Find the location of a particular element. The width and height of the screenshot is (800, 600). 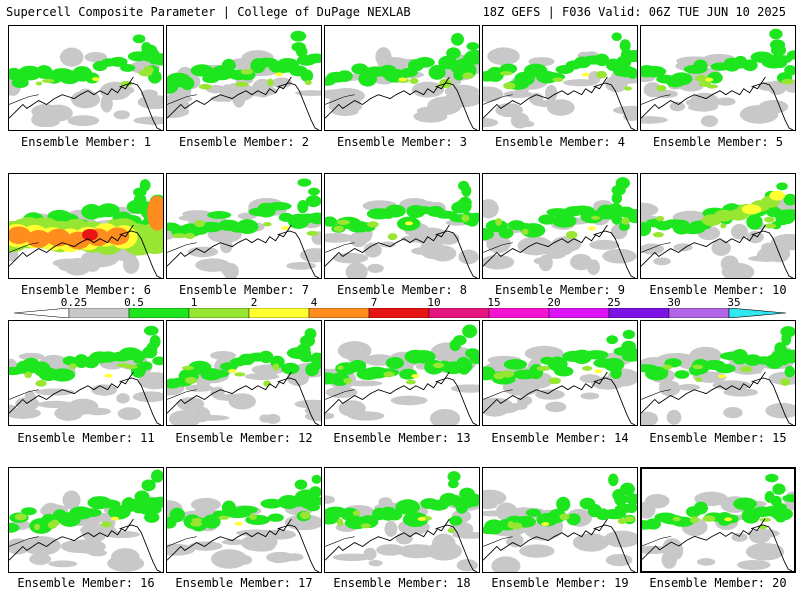

ensemble-member-caption: Ensemble Member: 8 is located at coordinates (402, 290).